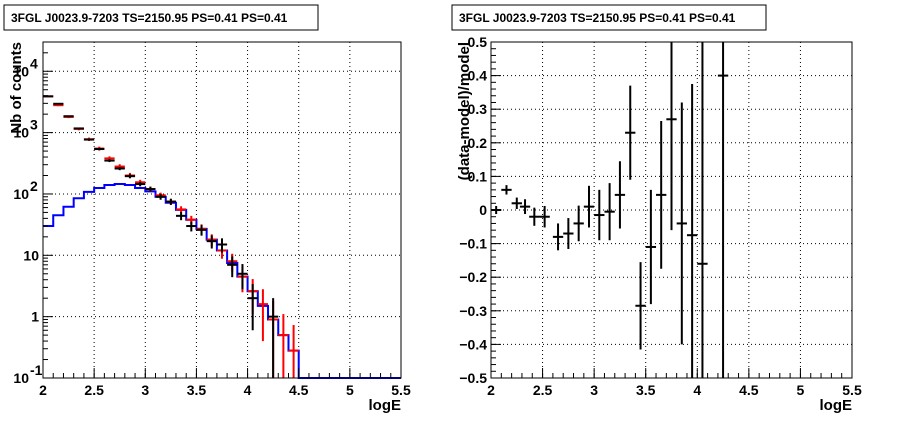  I want to click on y-tick-label: 0, so click(483, 210).